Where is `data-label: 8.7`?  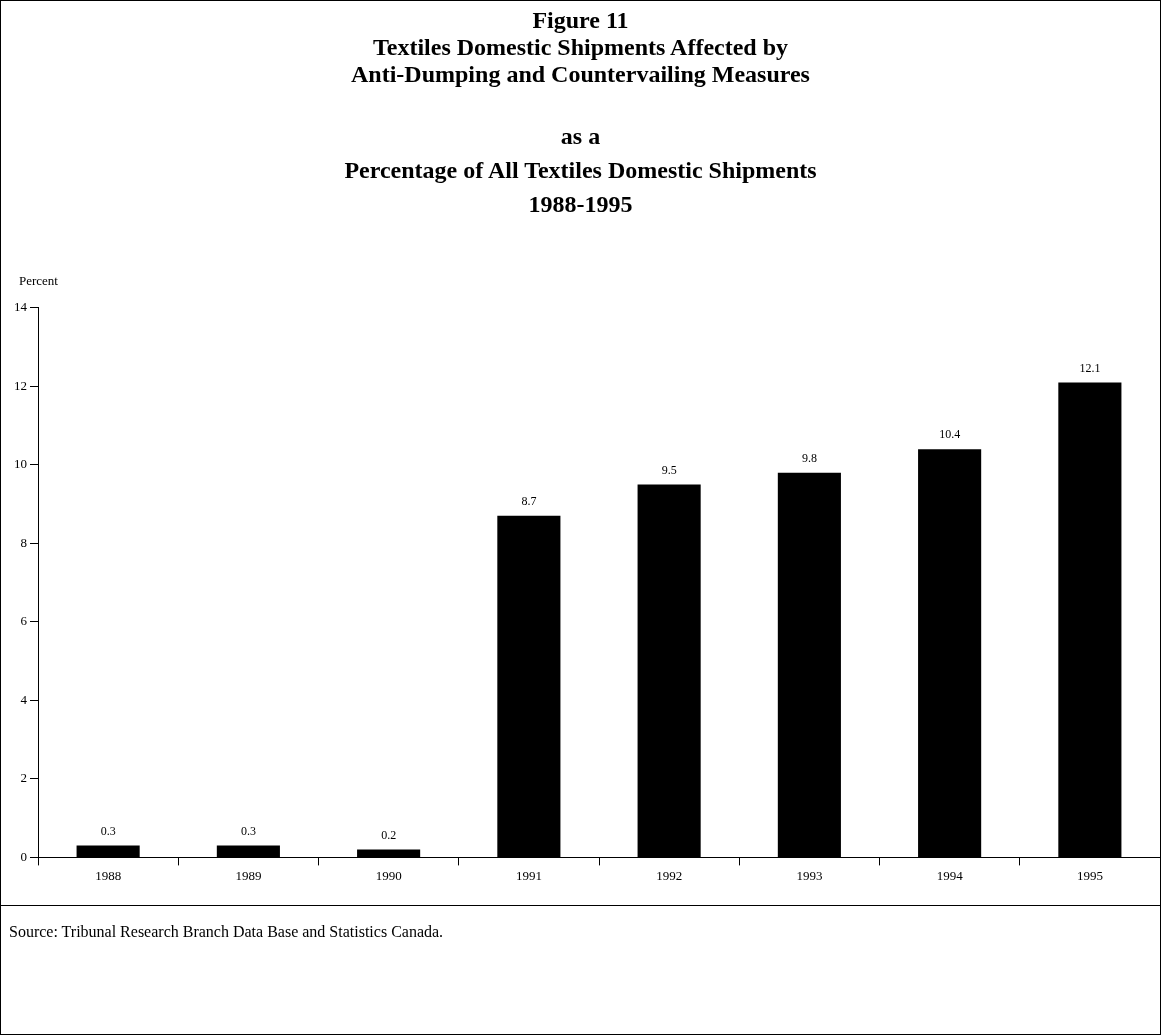
data-label: 8.7 is located at coordinates (529, 501).